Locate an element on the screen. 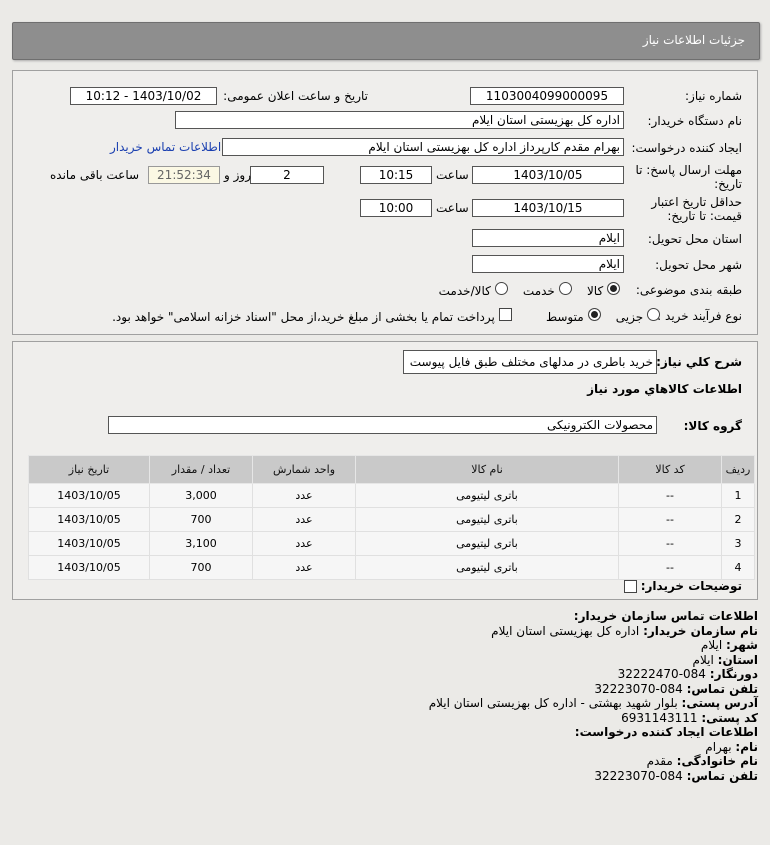 This screenshot has width=770, height=845. remaining-time-field: 21:52:34 is located at coordinates (184, 175).